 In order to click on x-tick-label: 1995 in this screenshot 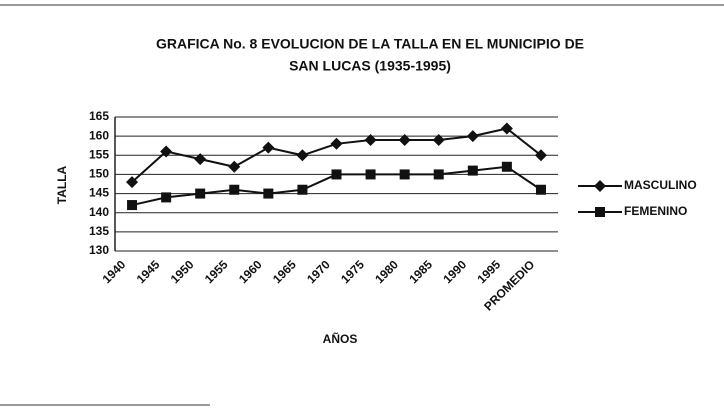, I will do `click(488, 271)`.